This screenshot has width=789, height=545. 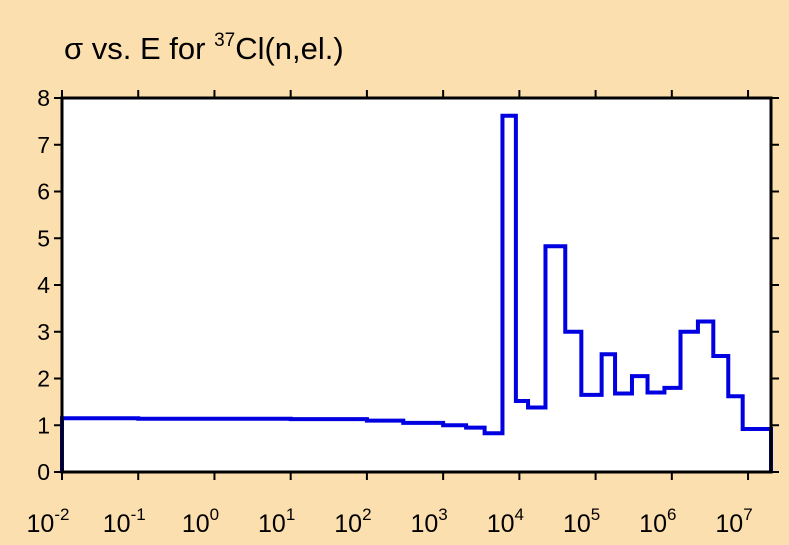 I want to click on x-tick-label: 10⁵, so click(x=581, y=521).